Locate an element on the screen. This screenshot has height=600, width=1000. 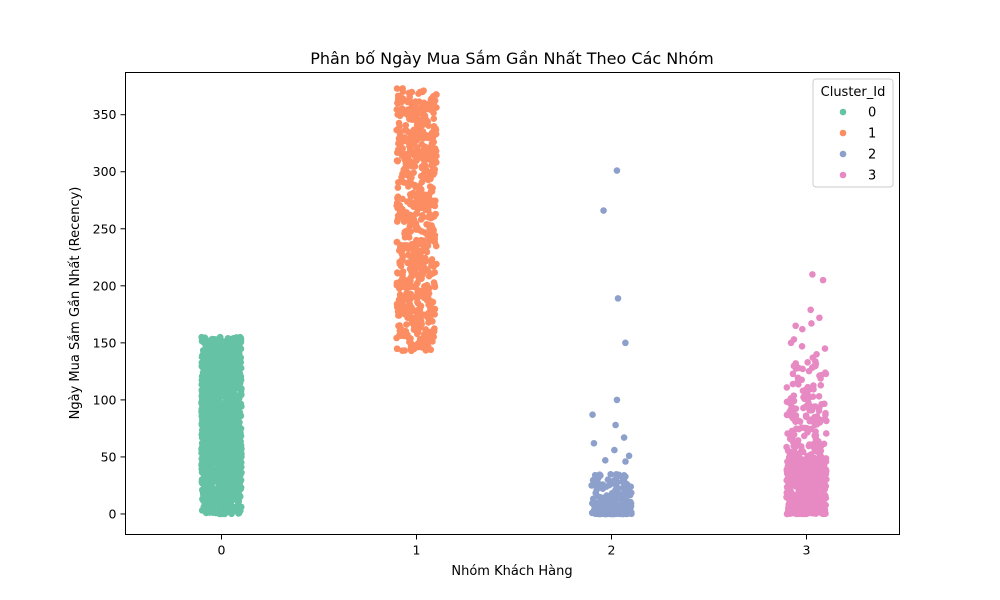
legend-frame is located at coordinates (853, 133).